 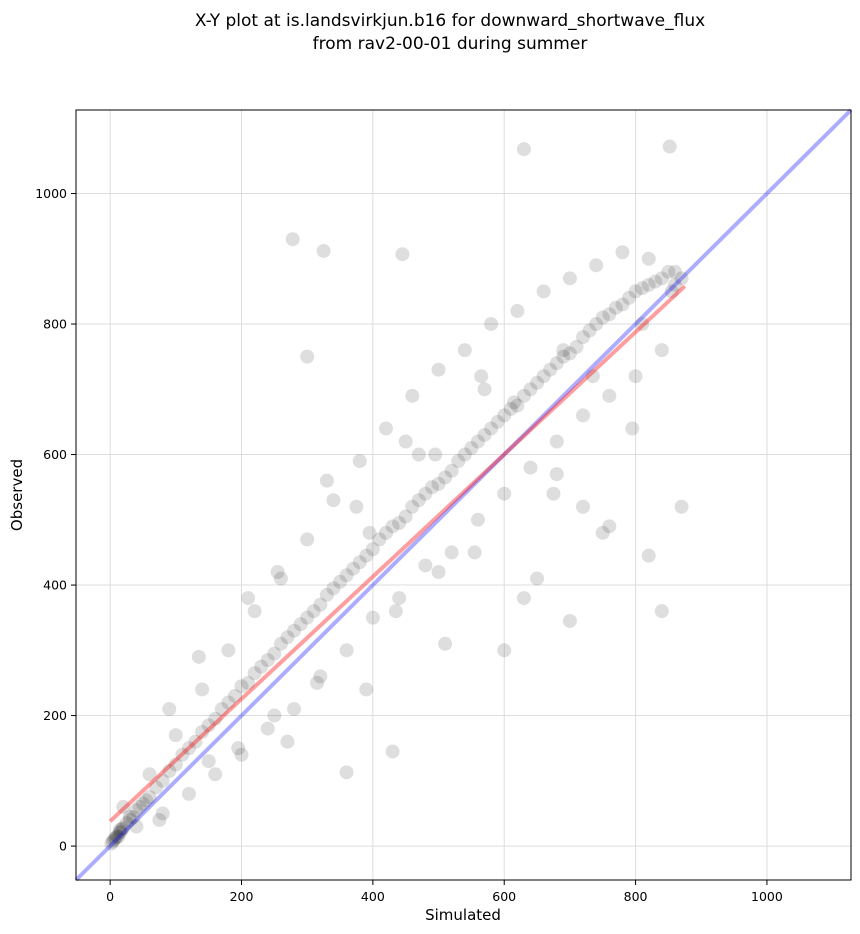 I want to click on x-tick-label: 200, so click(x=242, y=896).